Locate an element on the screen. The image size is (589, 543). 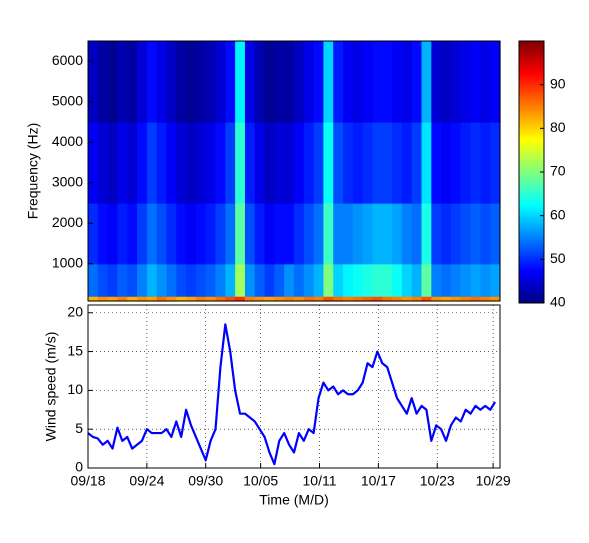
x-tick-label: 10/05 is located at coordinates (260, 481).